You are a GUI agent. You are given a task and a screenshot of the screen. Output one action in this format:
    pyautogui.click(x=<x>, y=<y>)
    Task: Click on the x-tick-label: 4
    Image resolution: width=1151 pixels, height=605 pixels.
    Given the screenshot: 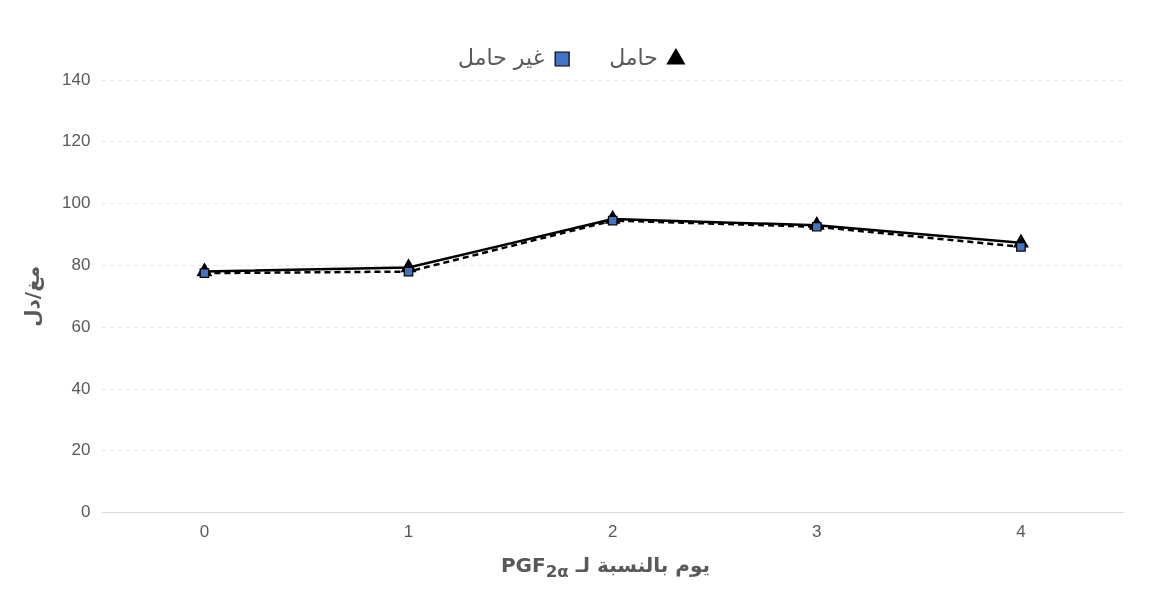 What is the action you would take?
    pyautogui.click(x=1021, y=532)
    